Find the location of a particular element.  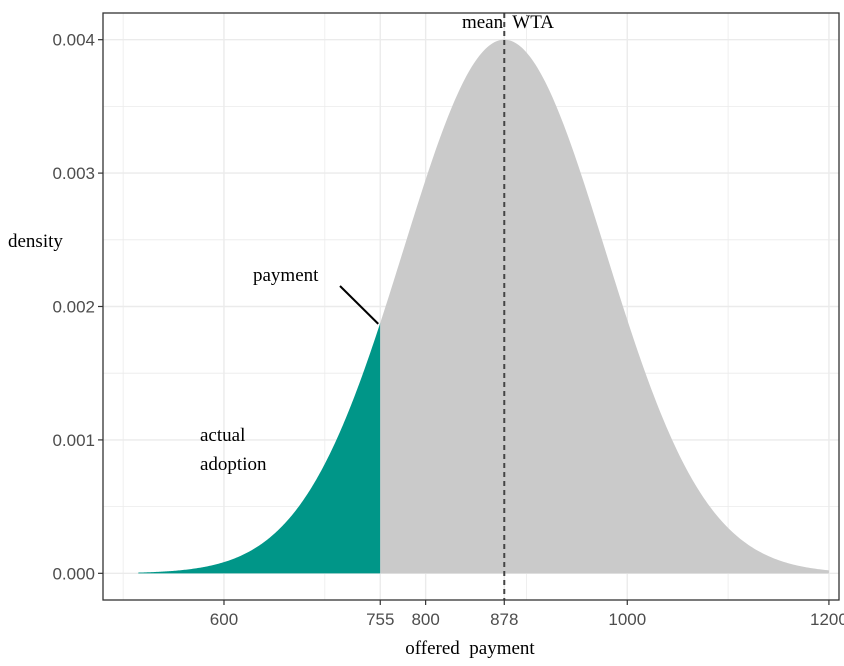

x-tick-label: 755 is located at coordinates (380, 619).